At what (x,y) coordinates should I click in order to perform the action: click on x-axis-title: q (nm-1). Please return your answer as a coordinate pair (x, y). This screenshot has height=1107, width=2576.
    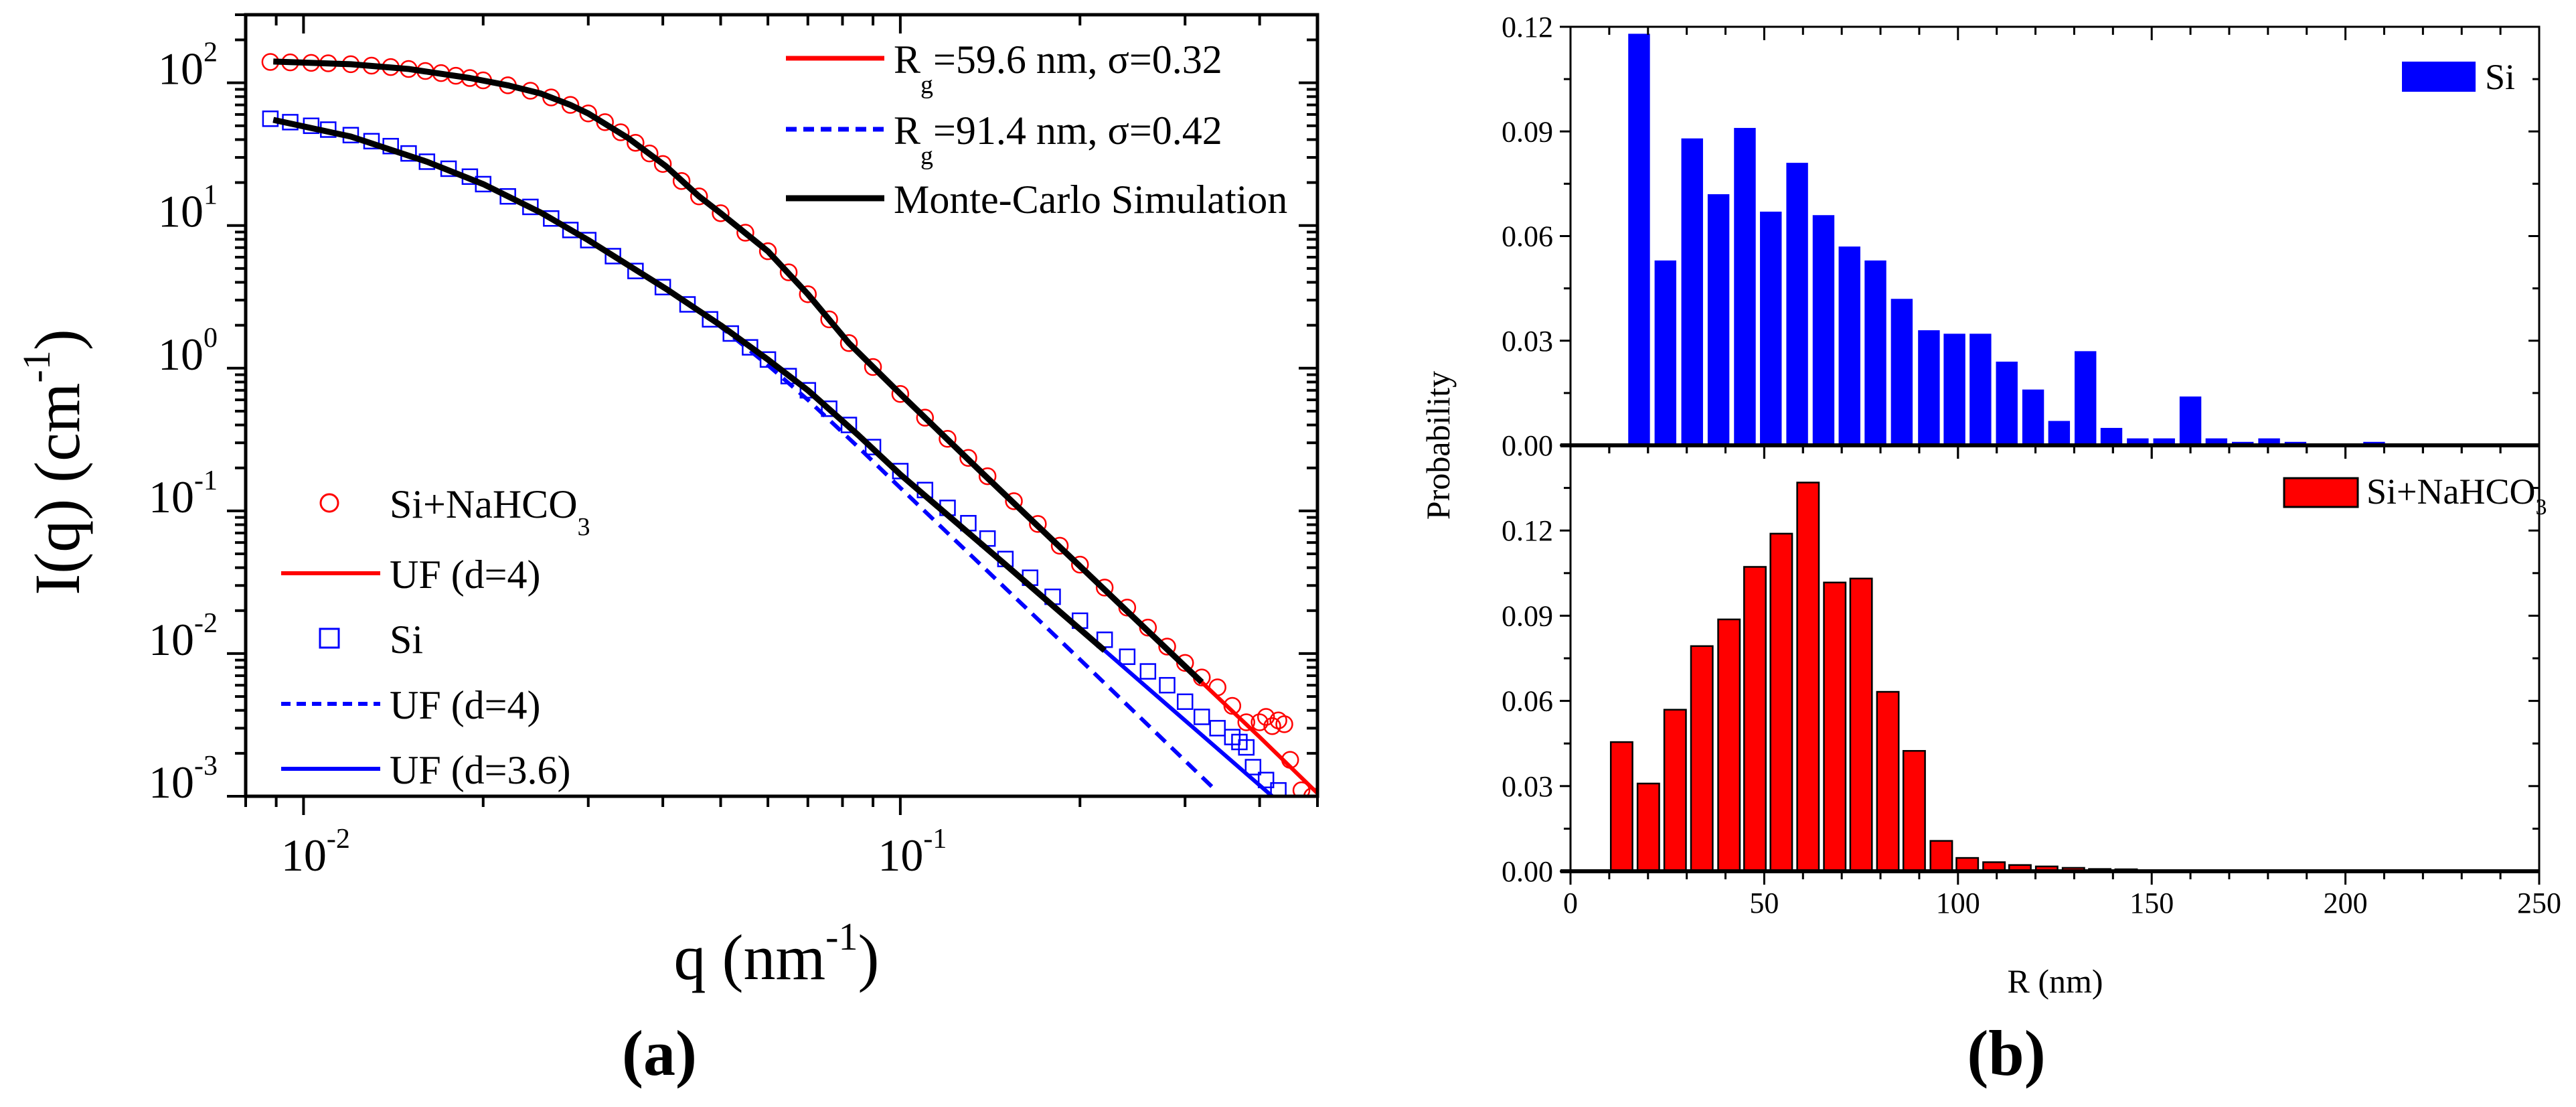
    Looking at the image, I should click on (777, 954).